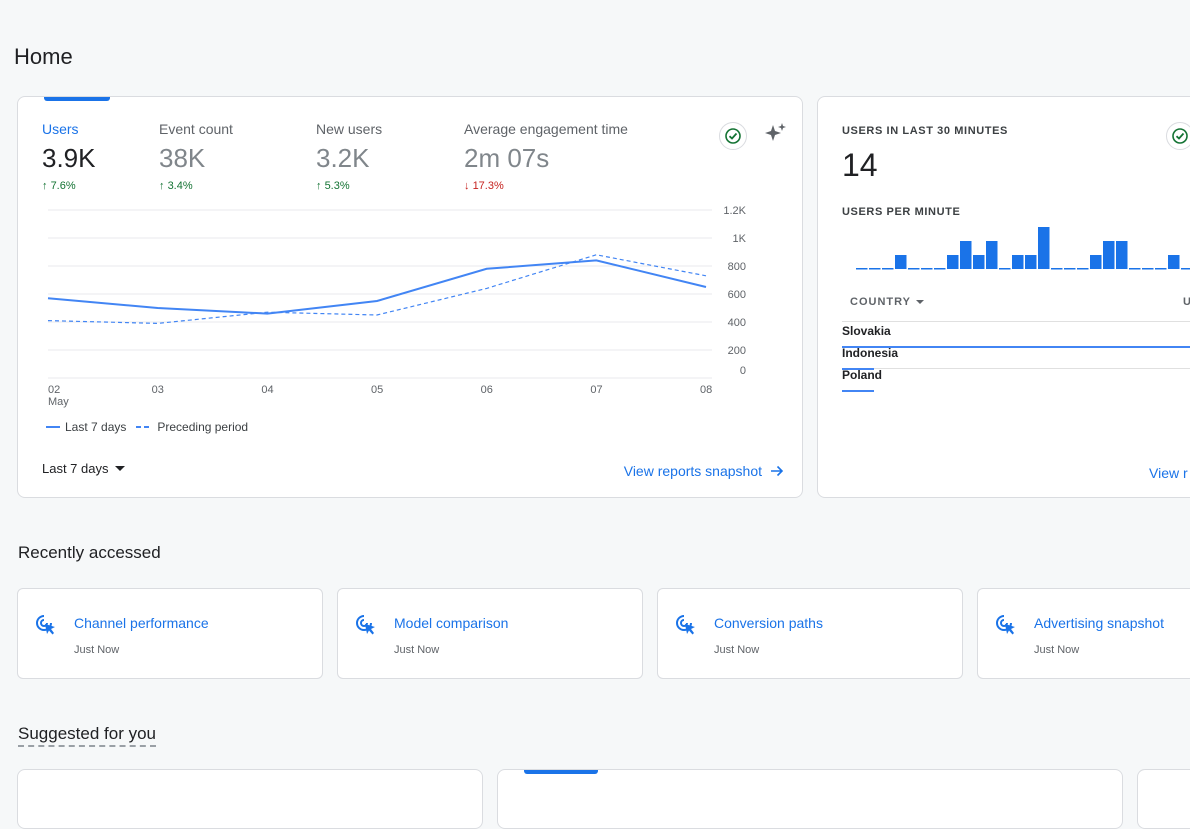 This screenshot has height=829, width=1190. I want to click on metric-tab-avg-engagement: Average engagement time 2m 07s ↓ 17.3%, so click(546, 156).